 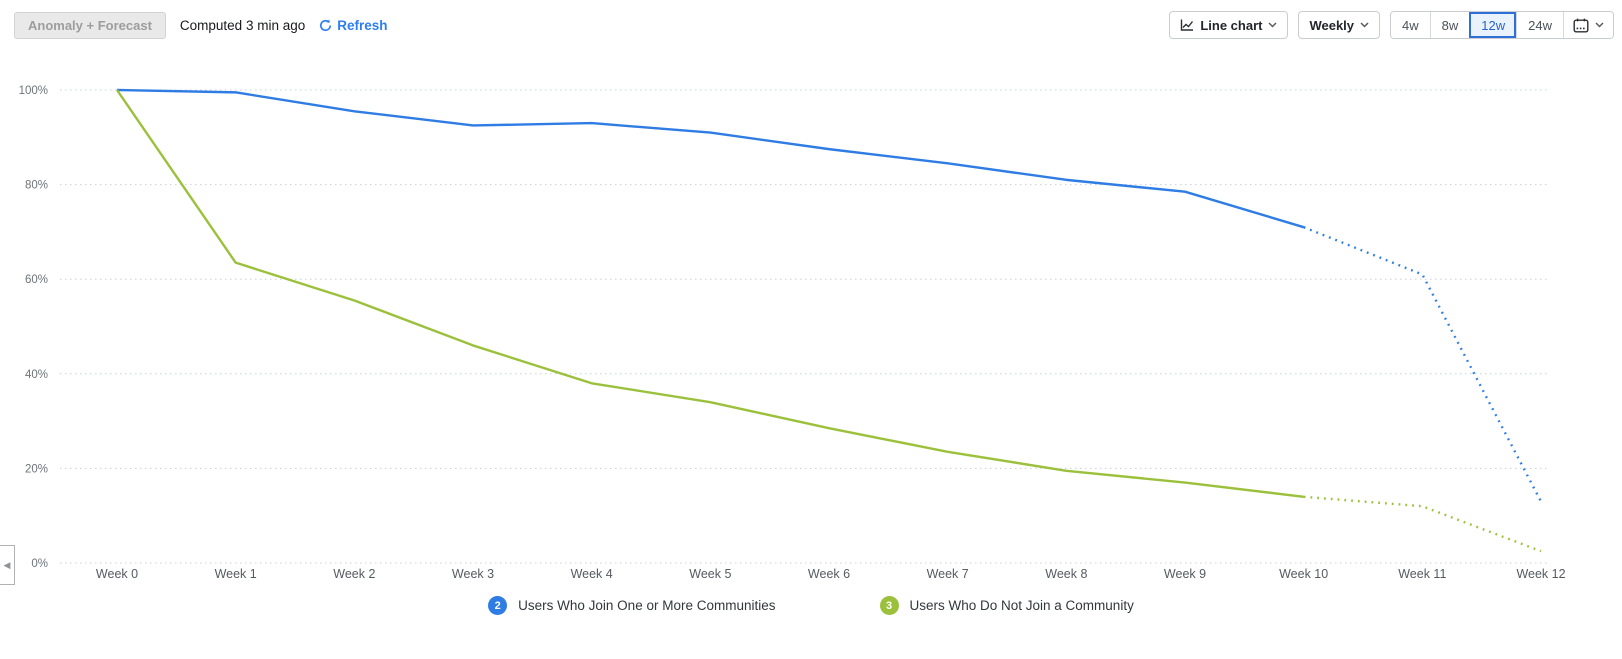 What do you see at coordinates (1449, 25) in the screenshot?
I see `range-button-8w: 8w` at bounding box center [1449, 25].